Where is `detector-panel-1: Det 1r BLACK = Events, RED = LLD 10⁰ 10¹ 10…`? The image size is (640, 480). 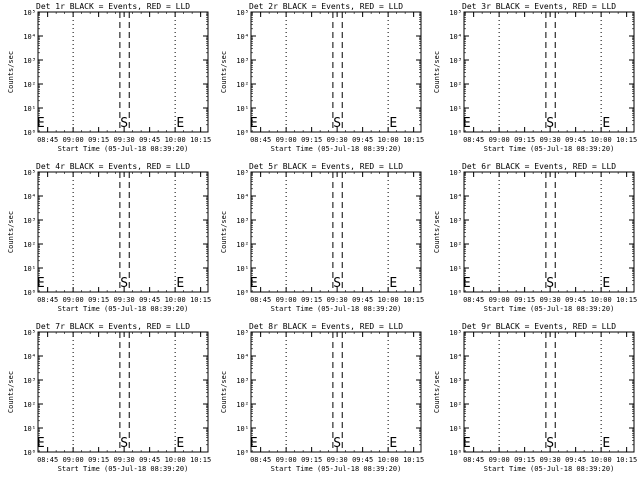 detector-panel-1: Det 1r BLACK = Events, RED = LLD 10⁰ 10¹ 10… is located at coordinates (109, 77).